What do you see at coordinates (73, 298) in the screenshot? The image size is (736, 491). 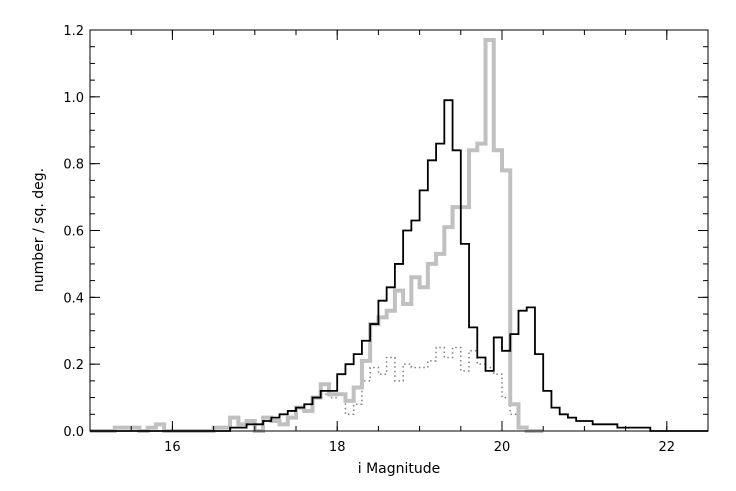 I see `y-tick-label: 0.4` at bounding box center [73, 298].